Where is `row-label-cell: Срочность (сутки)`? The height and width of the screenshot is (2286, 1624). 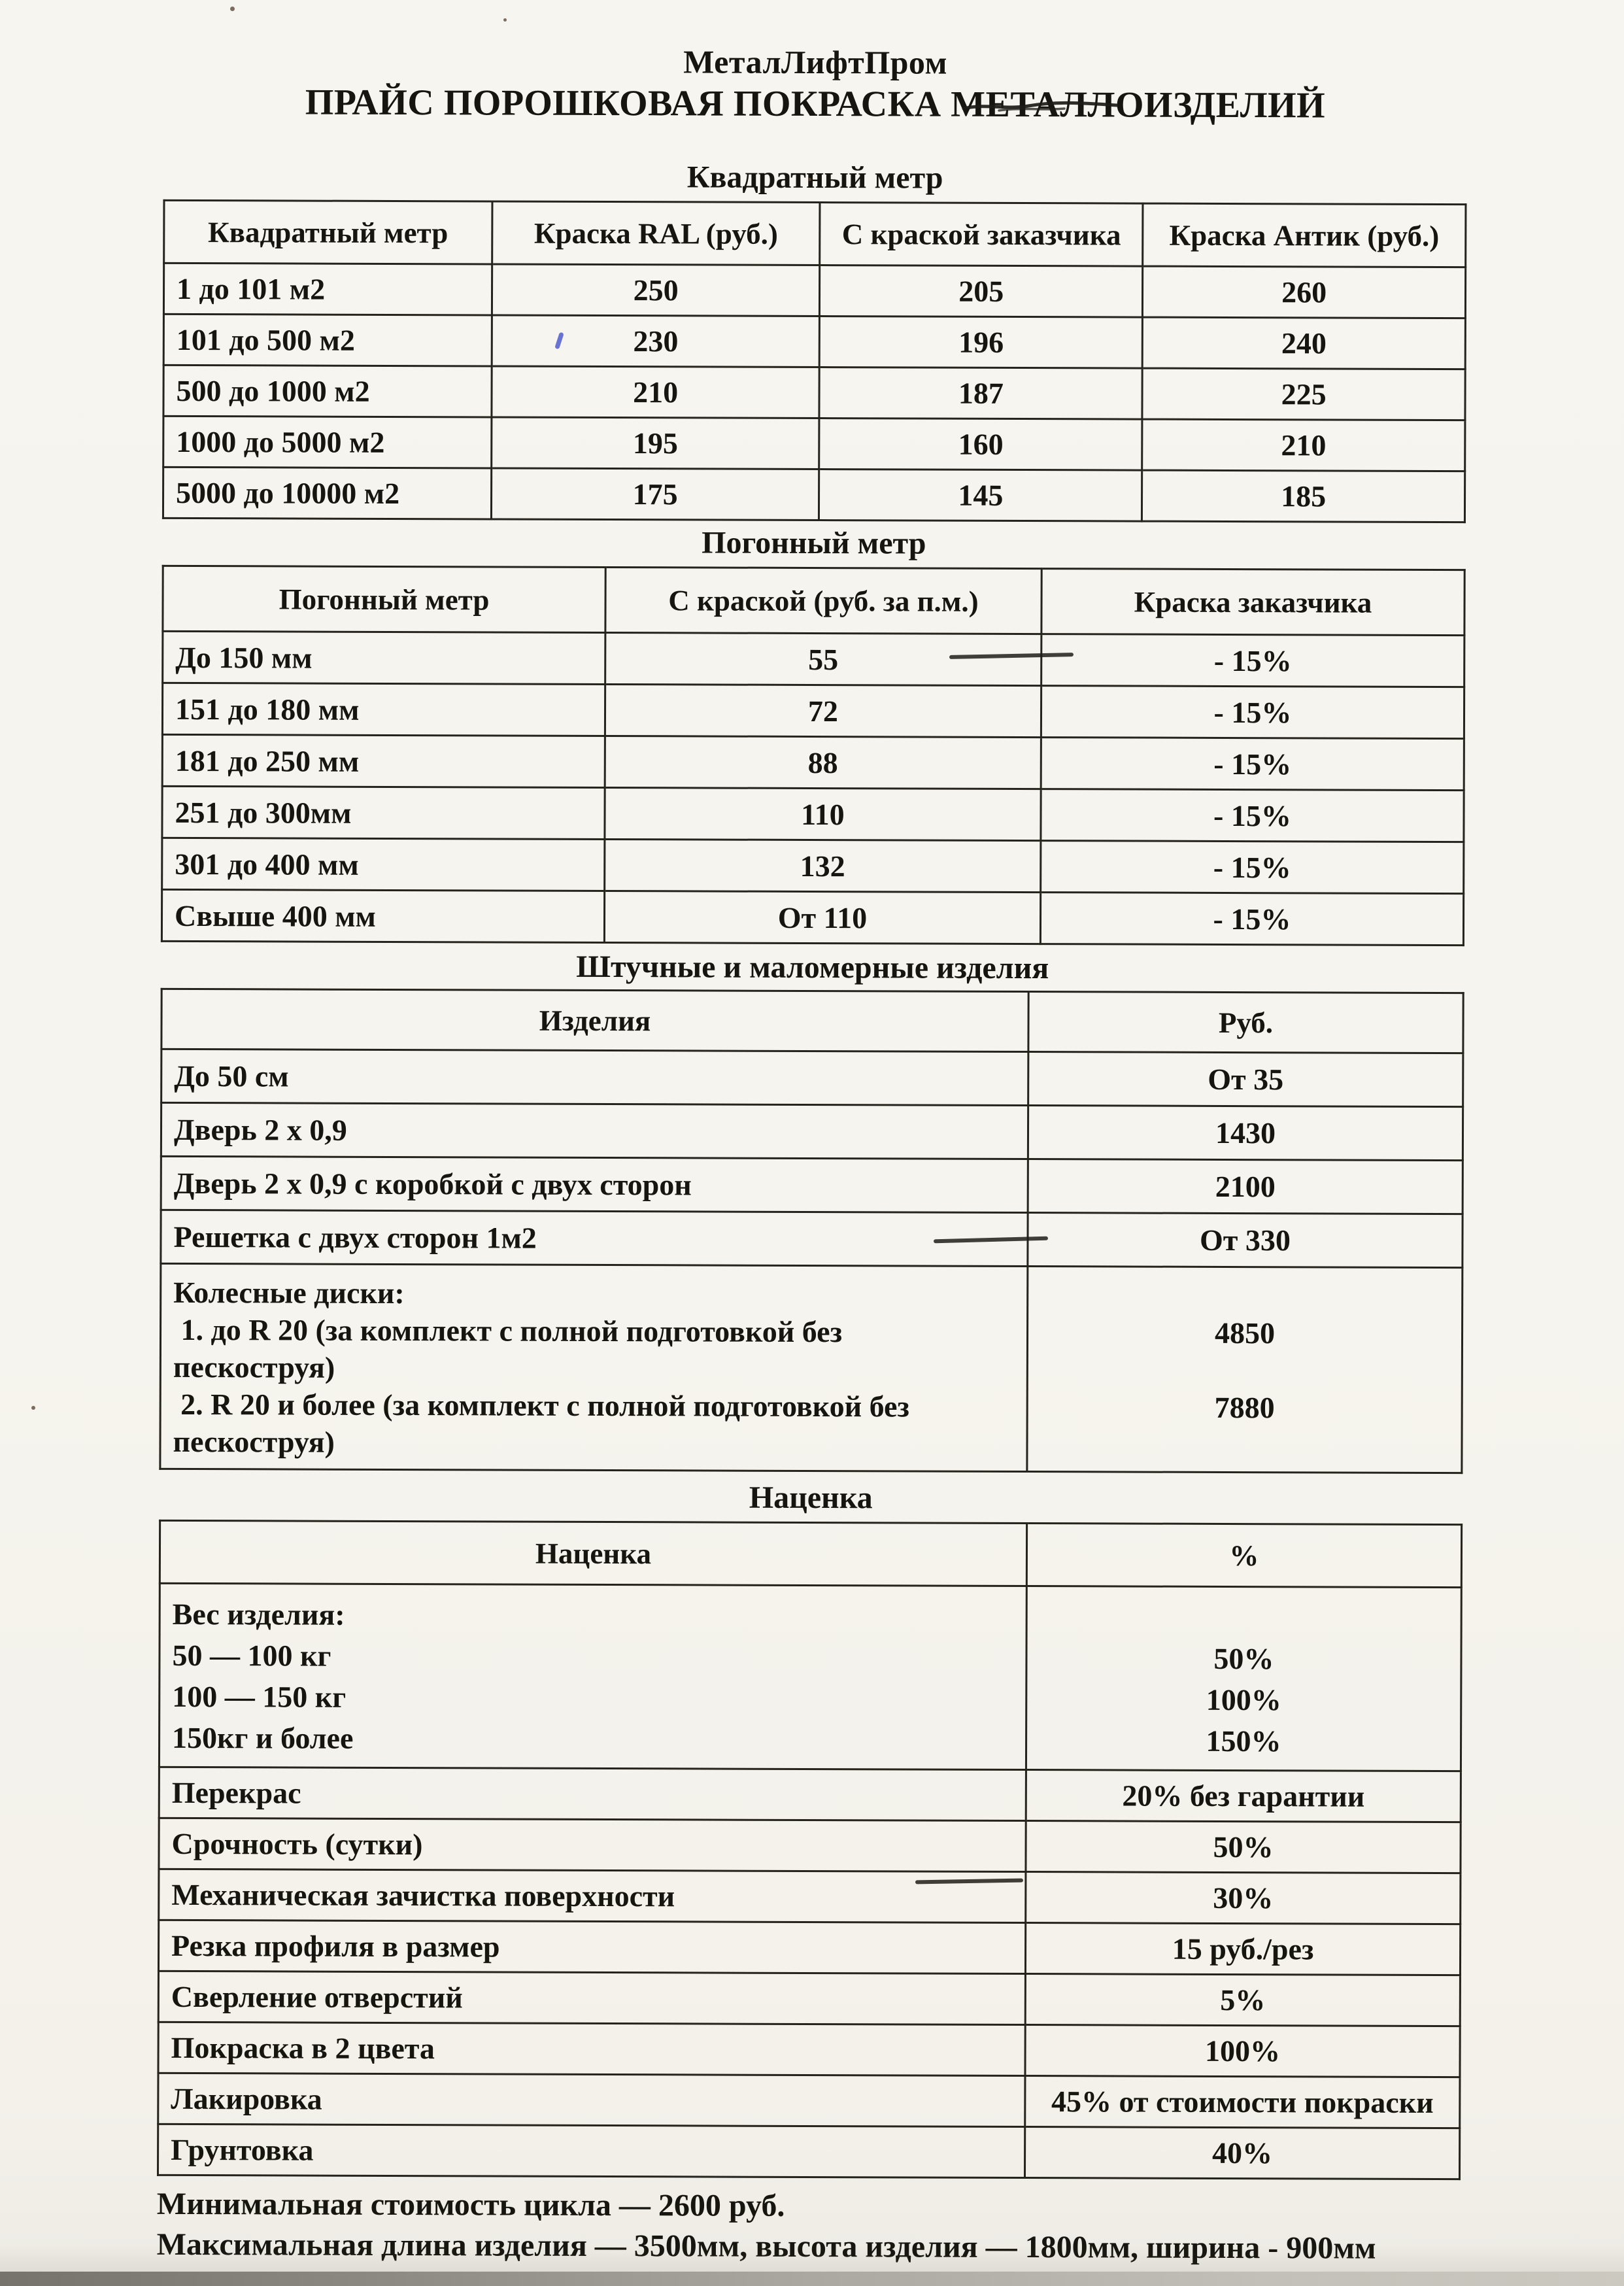
row-label-cell: Срочность (сутки) is located at coordinates (592, 1845).